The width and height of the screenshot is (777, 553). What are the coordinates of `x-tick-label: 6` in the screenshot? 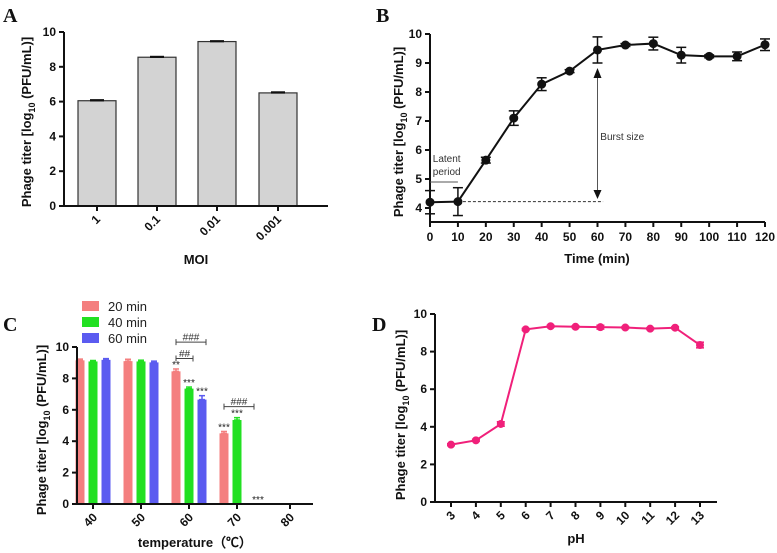 It's located at (525, 515).